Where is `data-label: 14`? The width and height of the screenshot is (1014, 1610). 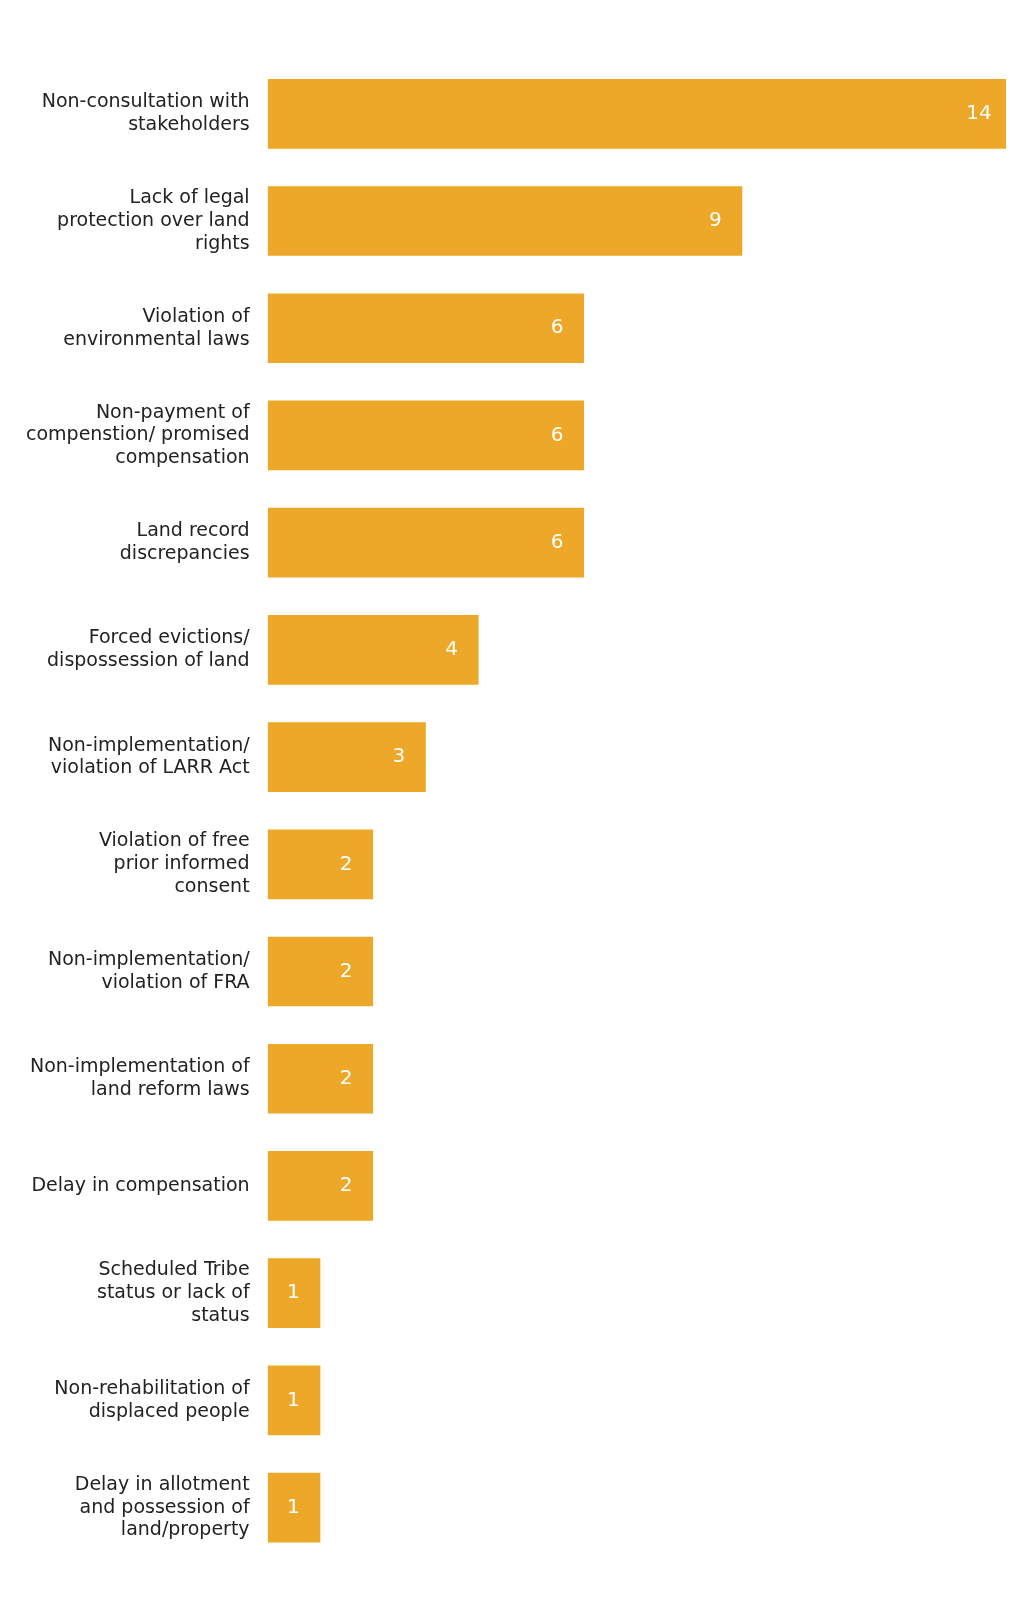 data-label: 14 is located at coordinates (979, 112).